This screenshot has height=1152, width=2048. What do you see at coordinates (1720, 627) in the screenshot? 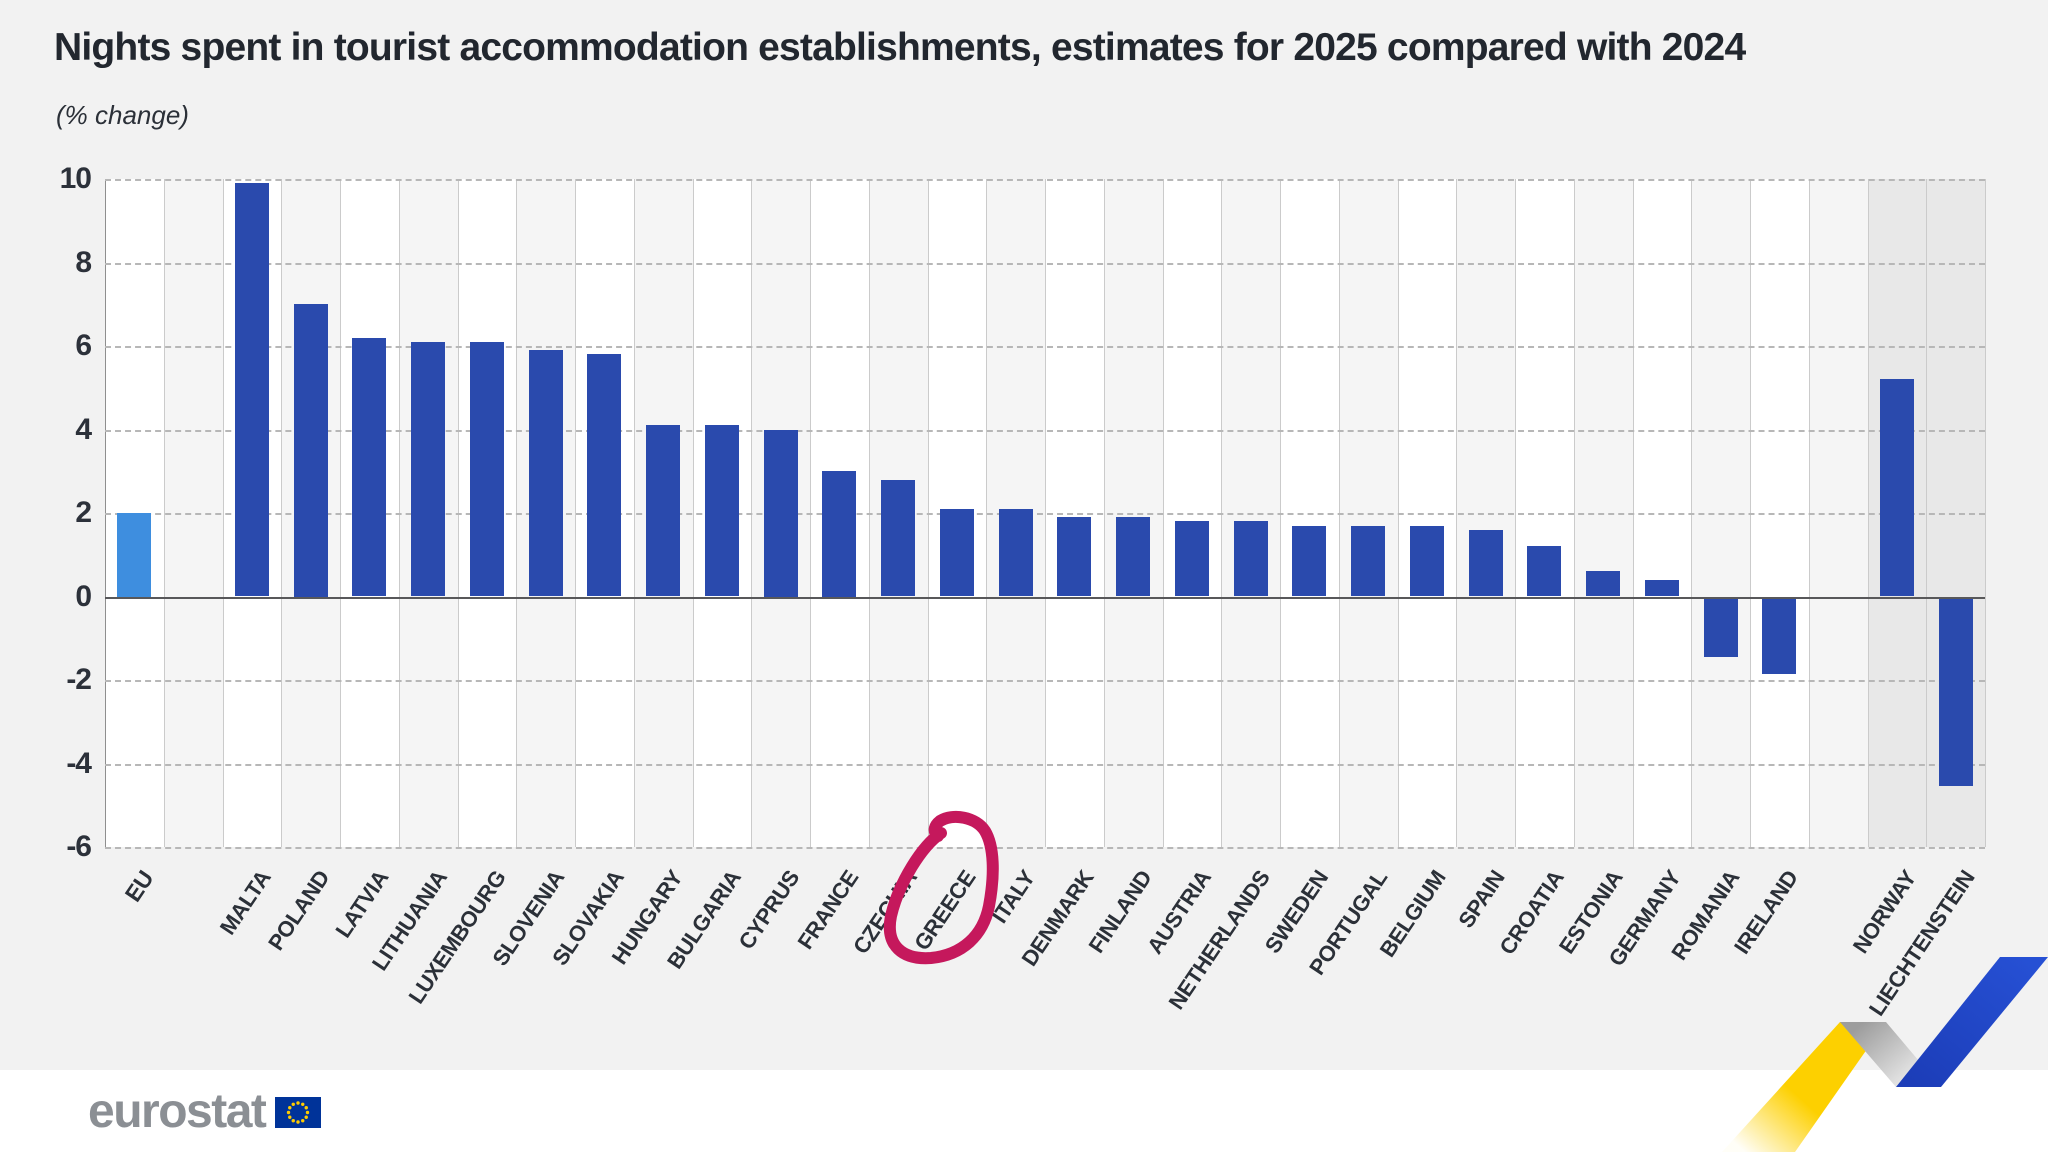
I see `bar-romania` at bounding box center [1720, 627].